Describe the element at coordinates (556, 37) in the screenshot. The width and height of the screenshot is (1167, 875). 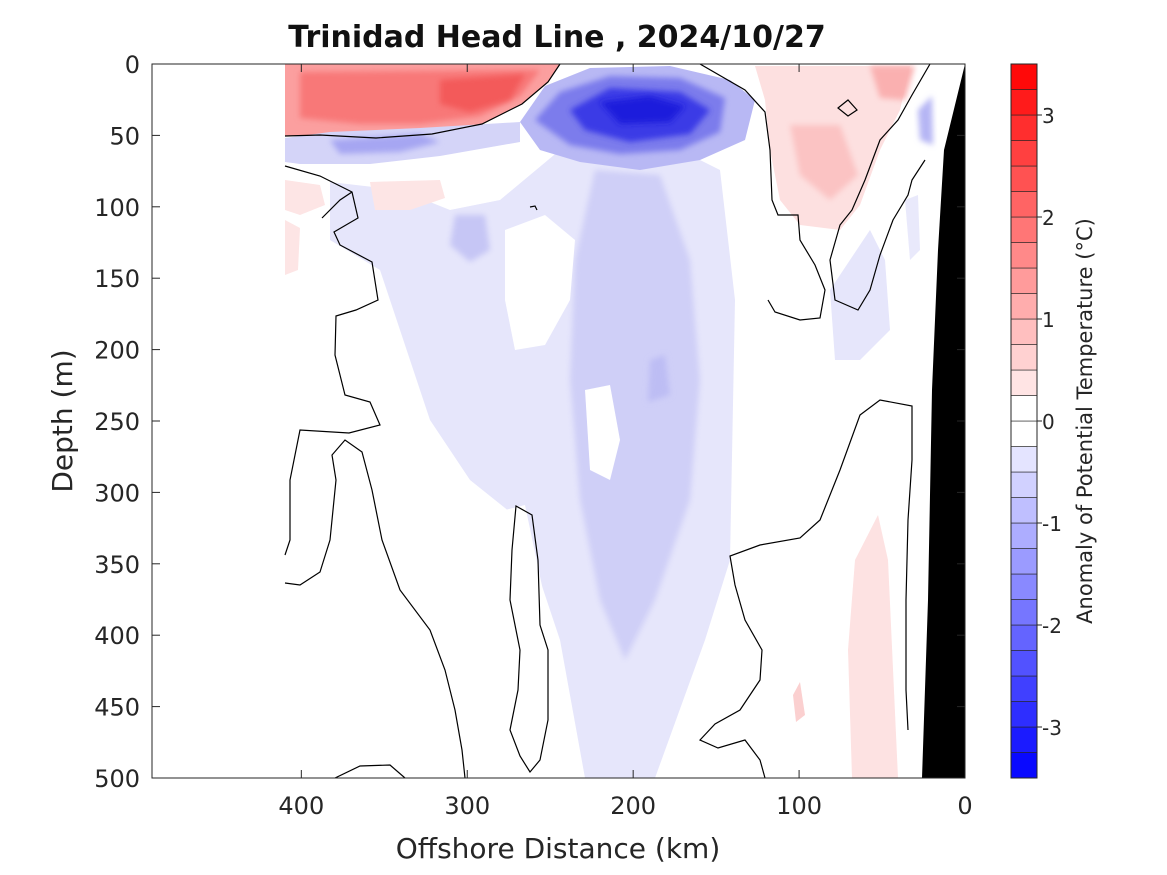
I see `chart-title: Trinidad Head Line , 2024/10/27` at that location.